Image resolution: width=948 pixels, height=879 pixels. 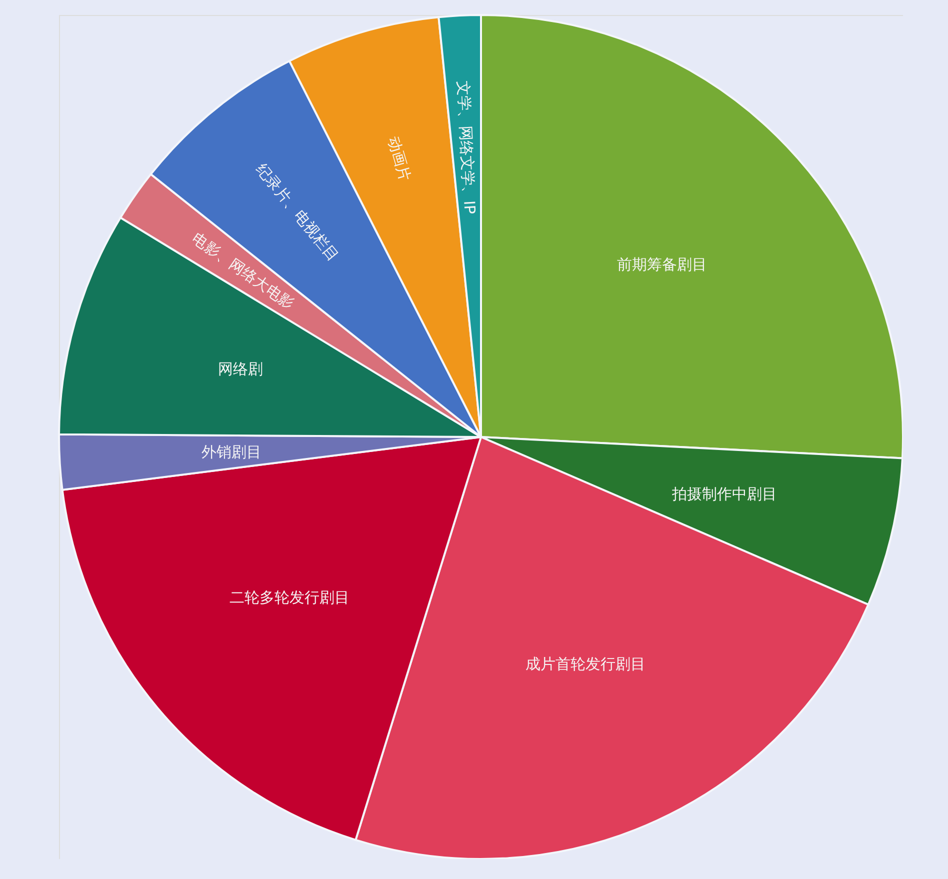 I want to click on slice-label: 文学、网络文学、IP, so click(x=466, y=147).